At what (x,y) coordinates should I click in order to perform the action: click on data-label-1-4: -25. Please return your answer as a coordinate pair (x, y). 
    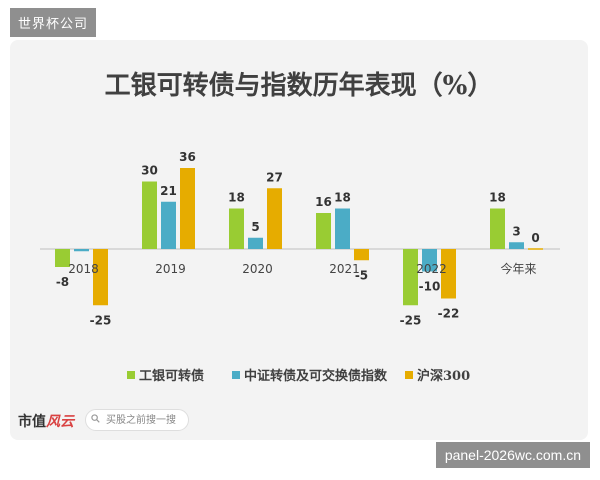
    Looking at the image, I should click on (411, 320).